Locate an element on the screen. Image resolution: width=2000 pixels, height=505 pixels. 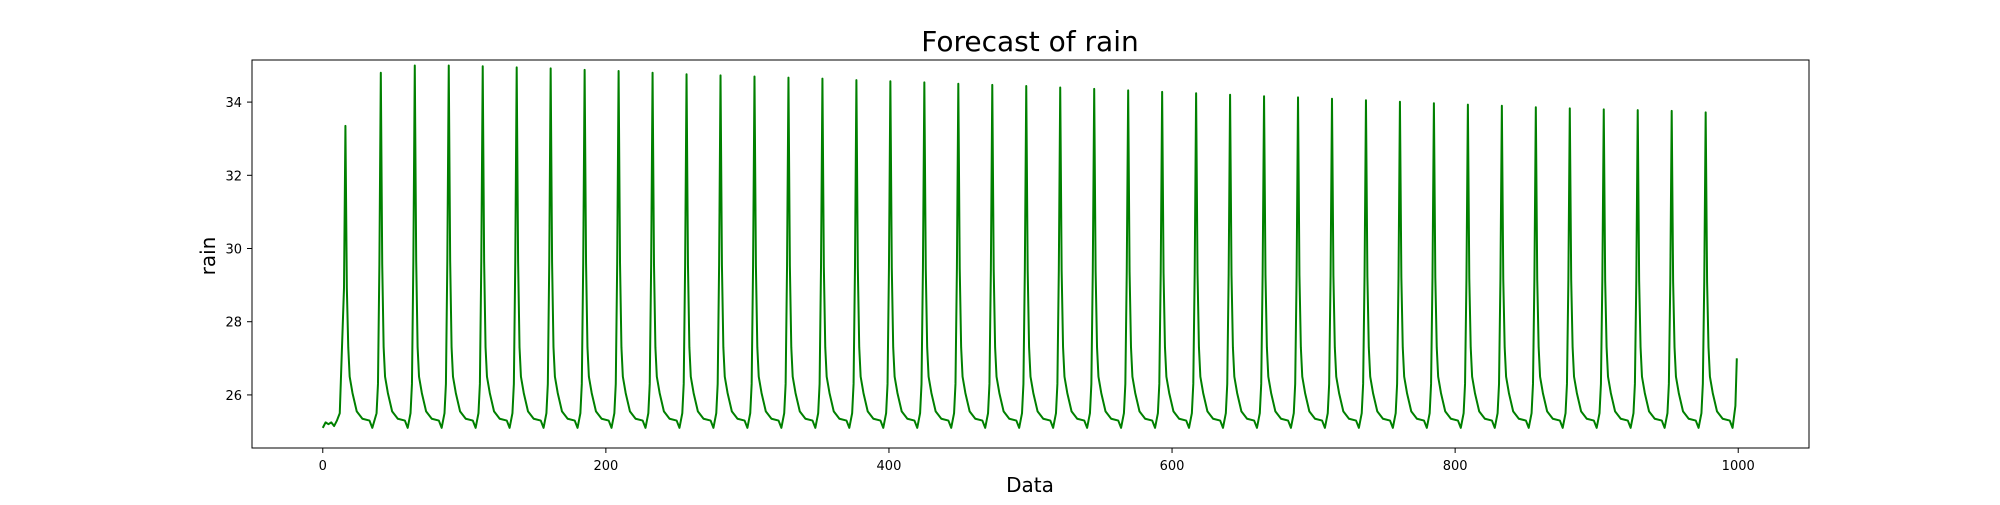
y-axis-label: rain is located at coordinates (208, 256).